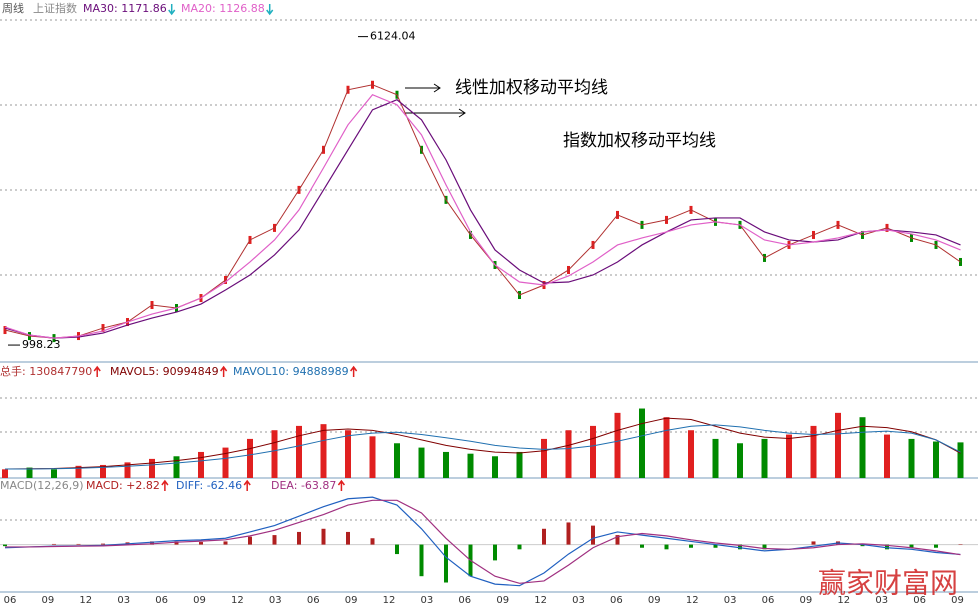 This screenshot has width=978, height=607. I want to click on volume-title: 总手: 130847790, so click(46, 371).